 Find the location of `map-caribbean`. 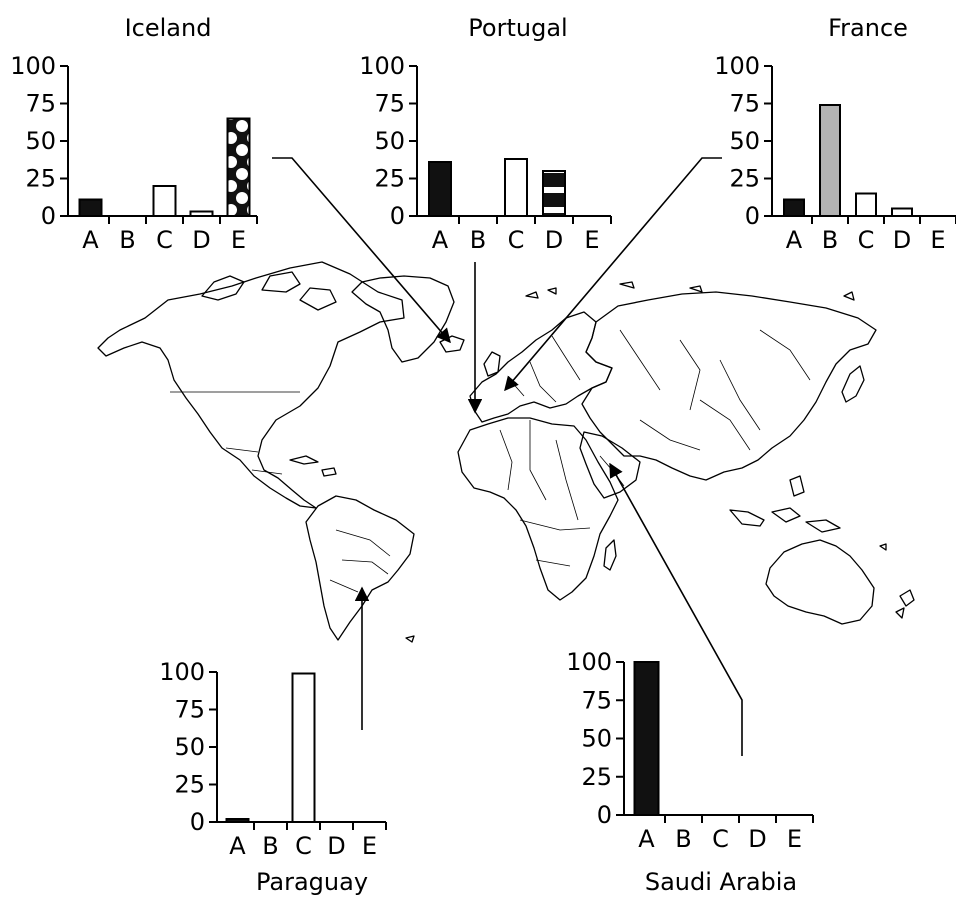

map-caribbean is located at coordinates (313, 466).